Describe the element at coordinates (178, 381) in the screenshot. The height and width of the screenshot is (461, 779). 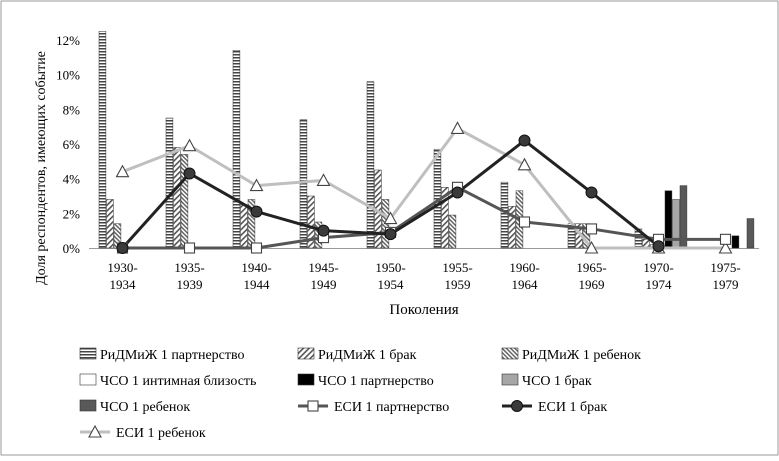
I see `legend-label: ЧСО 1 интимная близость` at that location.